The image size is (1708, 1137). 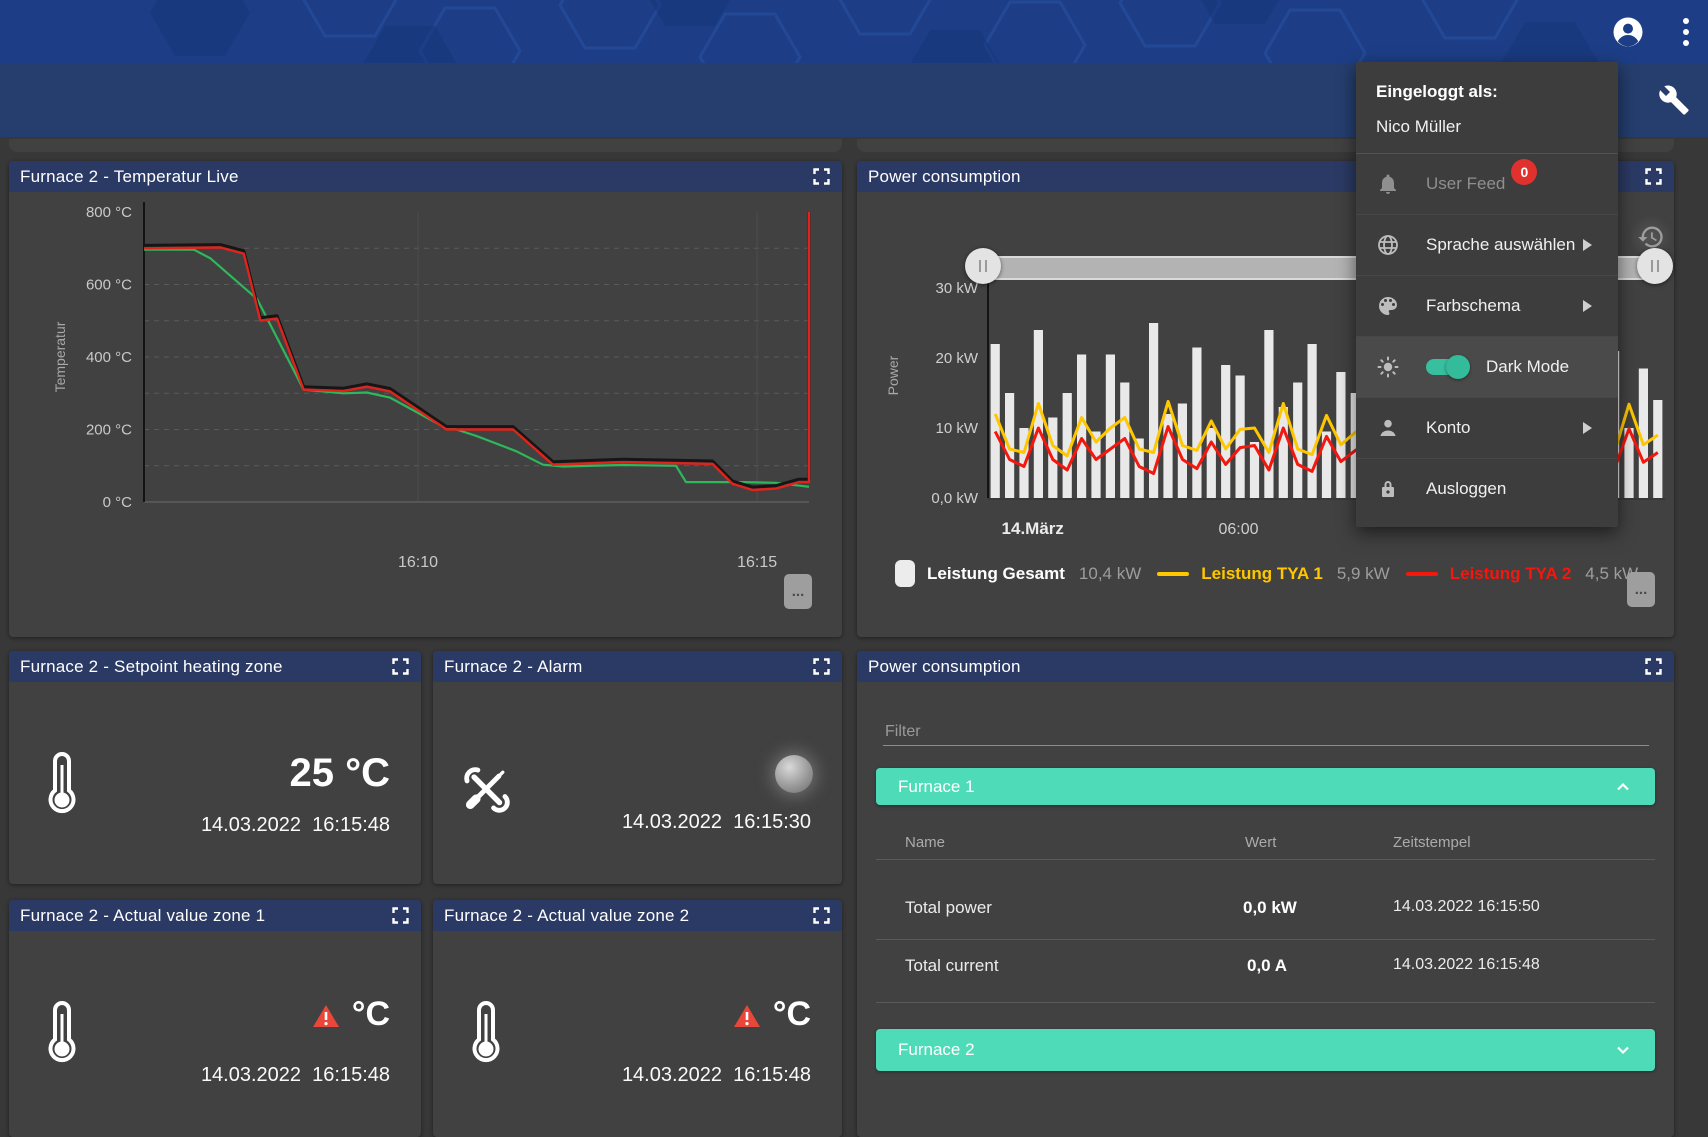 What do you see at coordinates (983, 266) in the screenshot?
I see `slider-handle-left` at bounding box center [983, 266].